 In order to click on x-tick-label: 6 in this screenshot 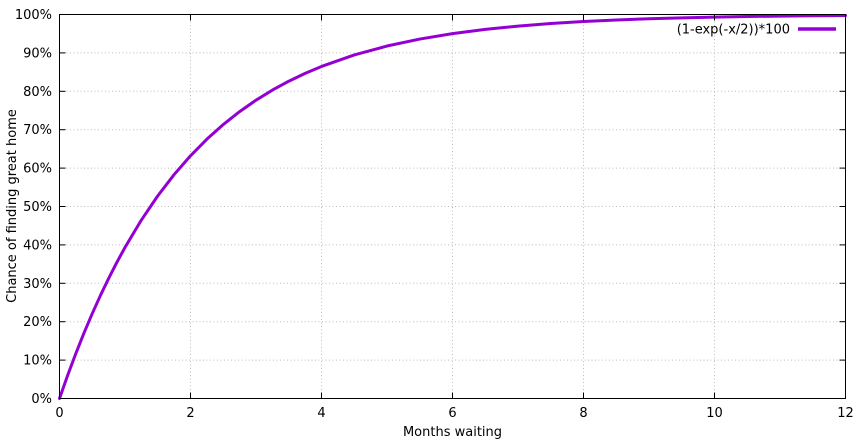, I will do `click(452, 413)`.